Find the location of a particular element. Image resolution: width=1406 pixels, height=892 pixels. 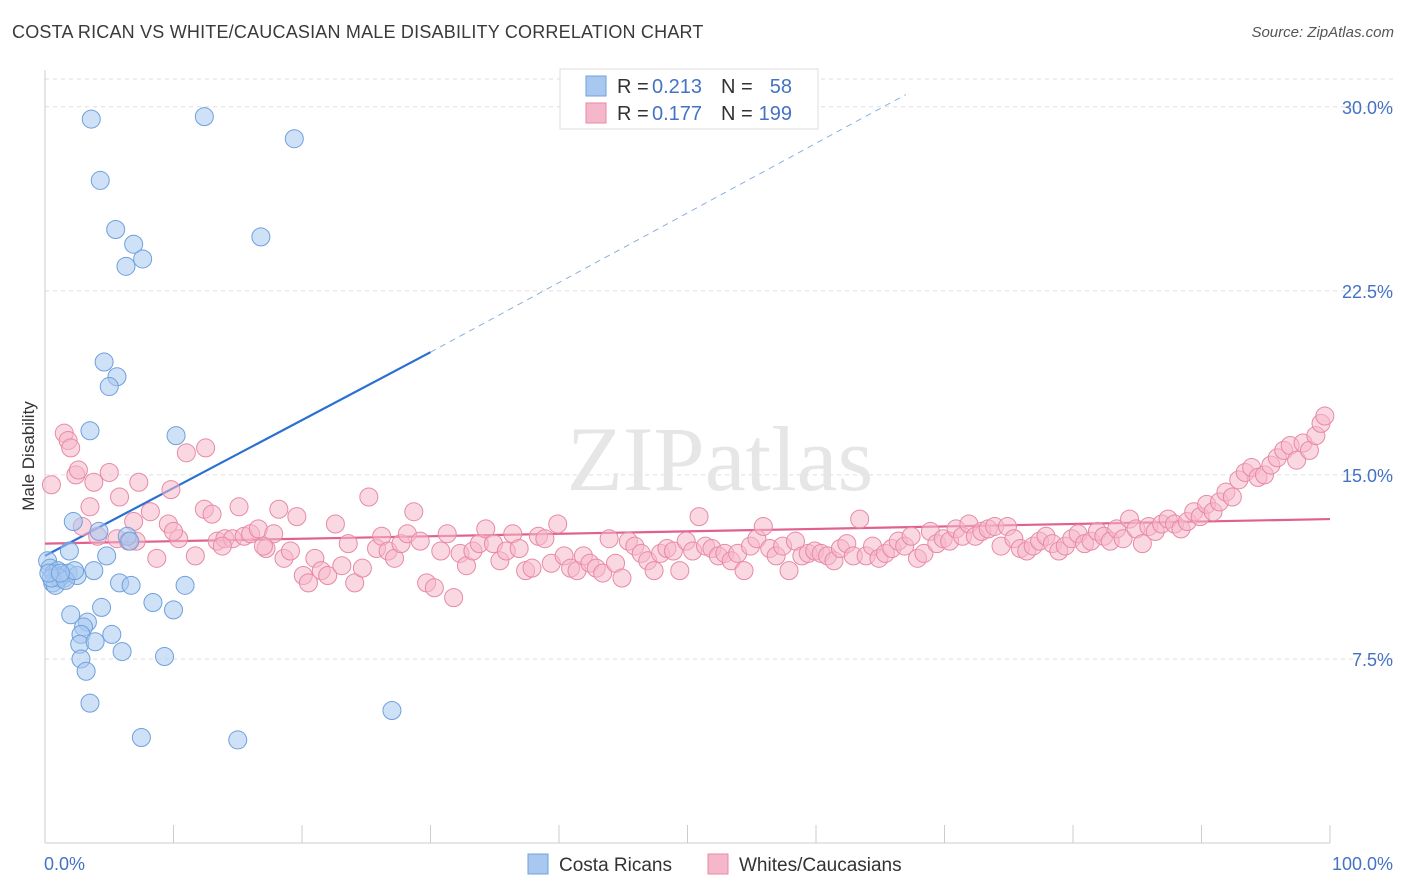

x-tick-label-right: 100.0% is located at coordinates (1362, 864).